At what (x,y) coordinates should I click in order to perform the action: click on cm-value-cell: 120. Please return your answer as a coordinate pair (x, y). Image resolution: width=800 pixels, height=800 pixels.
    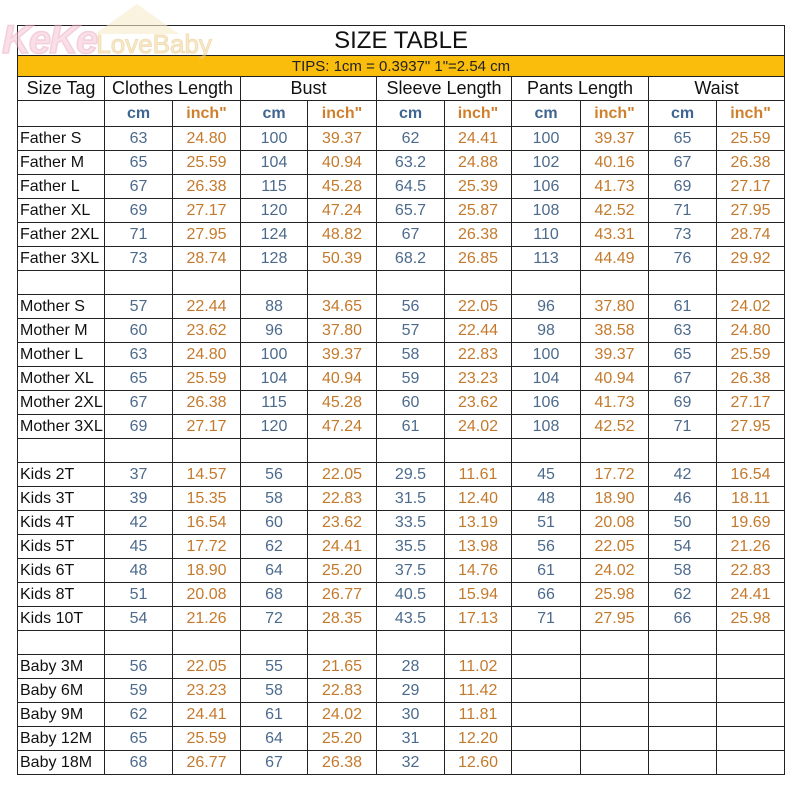
    Looking at the image, I should click on (274, 426).